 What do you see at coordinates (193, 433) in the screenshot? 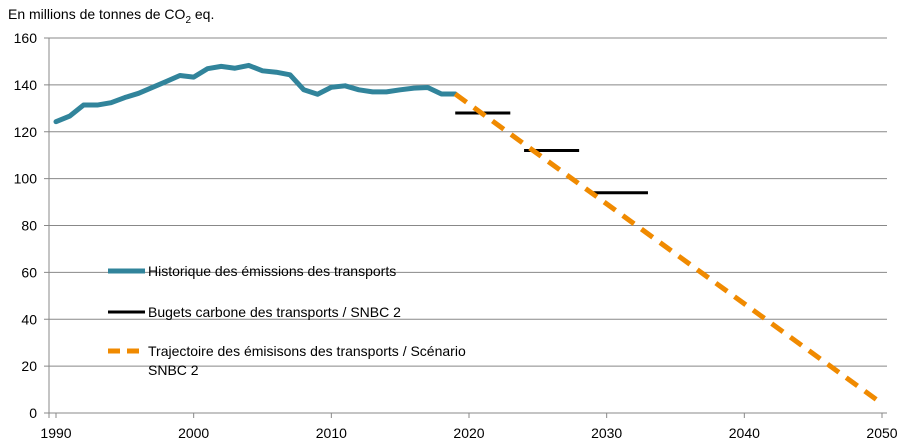
I see `x-tick-label: 2000` at bounding box center [193, 433].